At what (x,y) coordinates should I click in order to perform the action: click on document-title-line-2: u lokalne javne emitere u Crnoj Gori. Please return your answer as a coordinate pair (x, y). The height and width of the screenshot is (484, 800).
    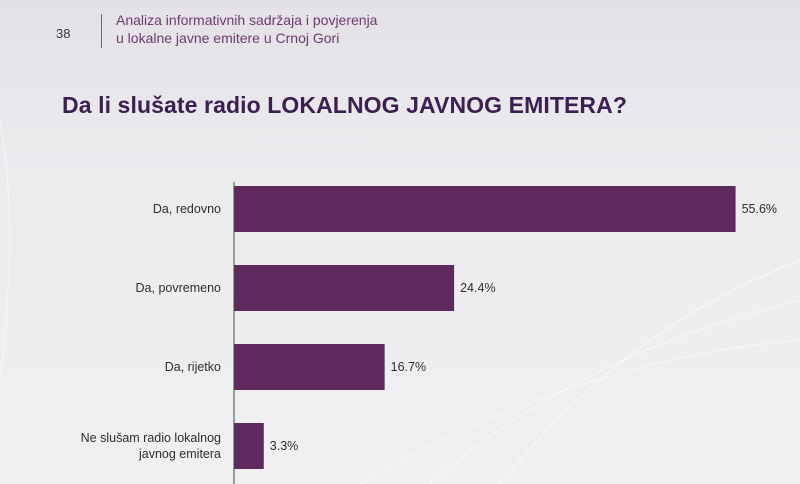
    Looking at the image, I should click on (228, 38).